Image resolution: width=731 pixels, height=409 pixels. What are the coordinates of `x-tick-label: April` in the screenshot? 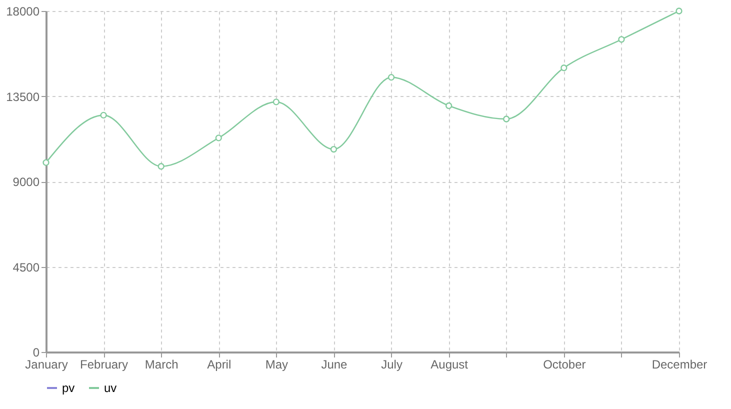 It's located at (219, 365).